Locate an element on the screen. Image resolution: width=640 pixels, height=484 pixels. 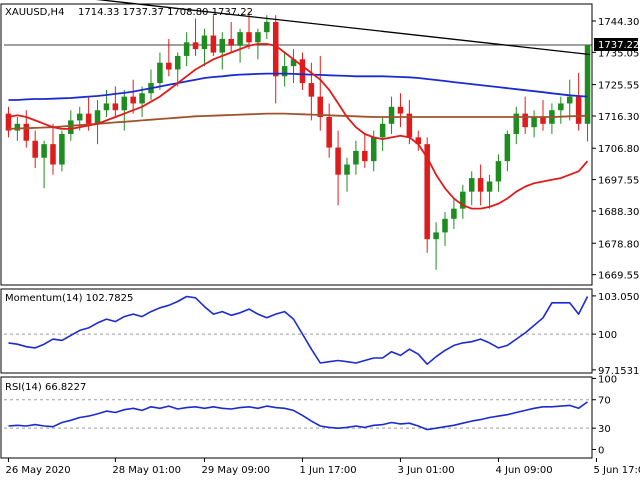
rsi-title: RSI(14) 66.8227 is located at coordinates (45, 387).